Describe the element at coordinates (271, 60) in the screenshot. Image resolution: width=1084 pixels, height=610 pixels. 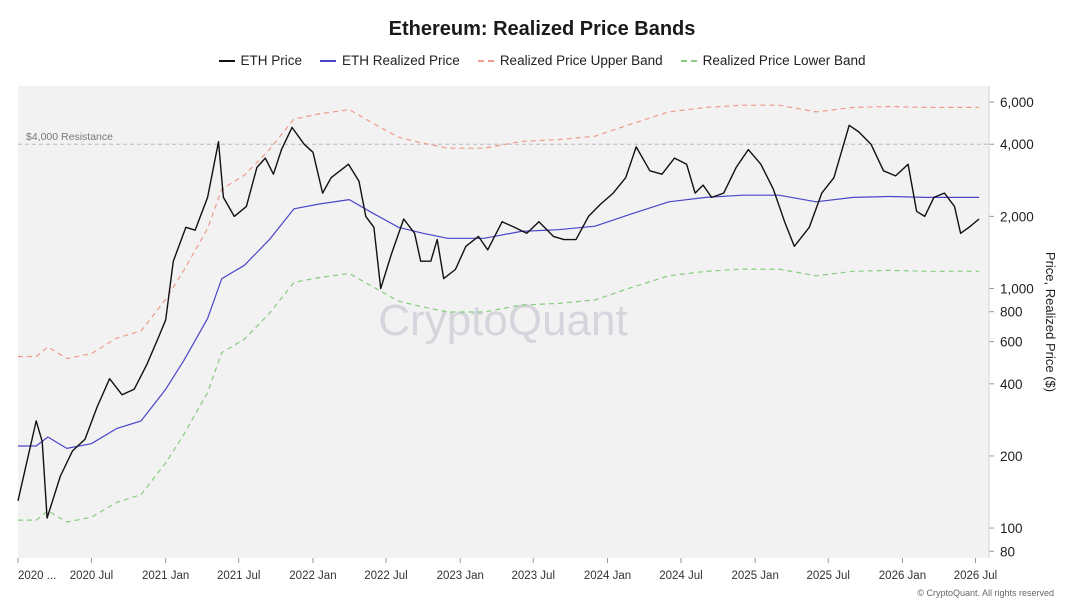
I see `legend-label-eth-price: ETH Price` at that location.